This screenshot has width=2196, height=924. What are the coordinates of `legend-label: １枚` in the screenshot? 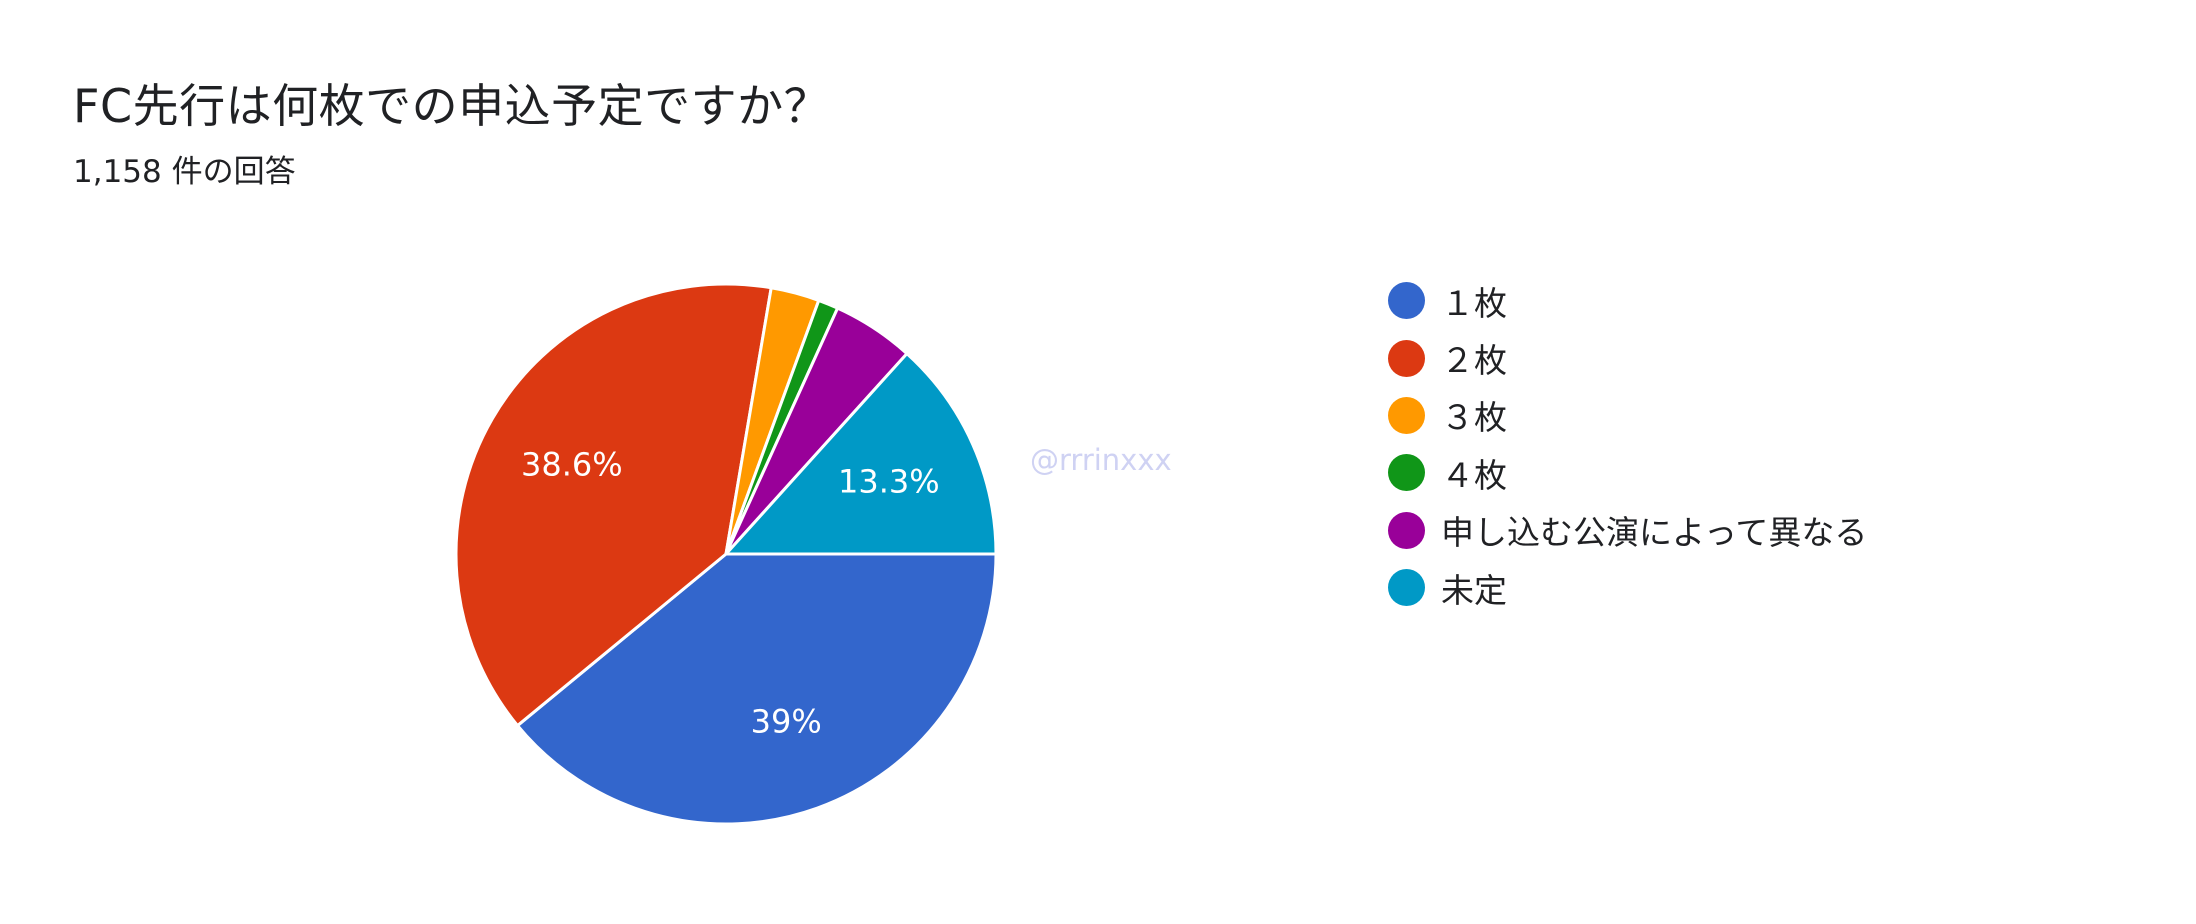 It's located at (1474, 303).